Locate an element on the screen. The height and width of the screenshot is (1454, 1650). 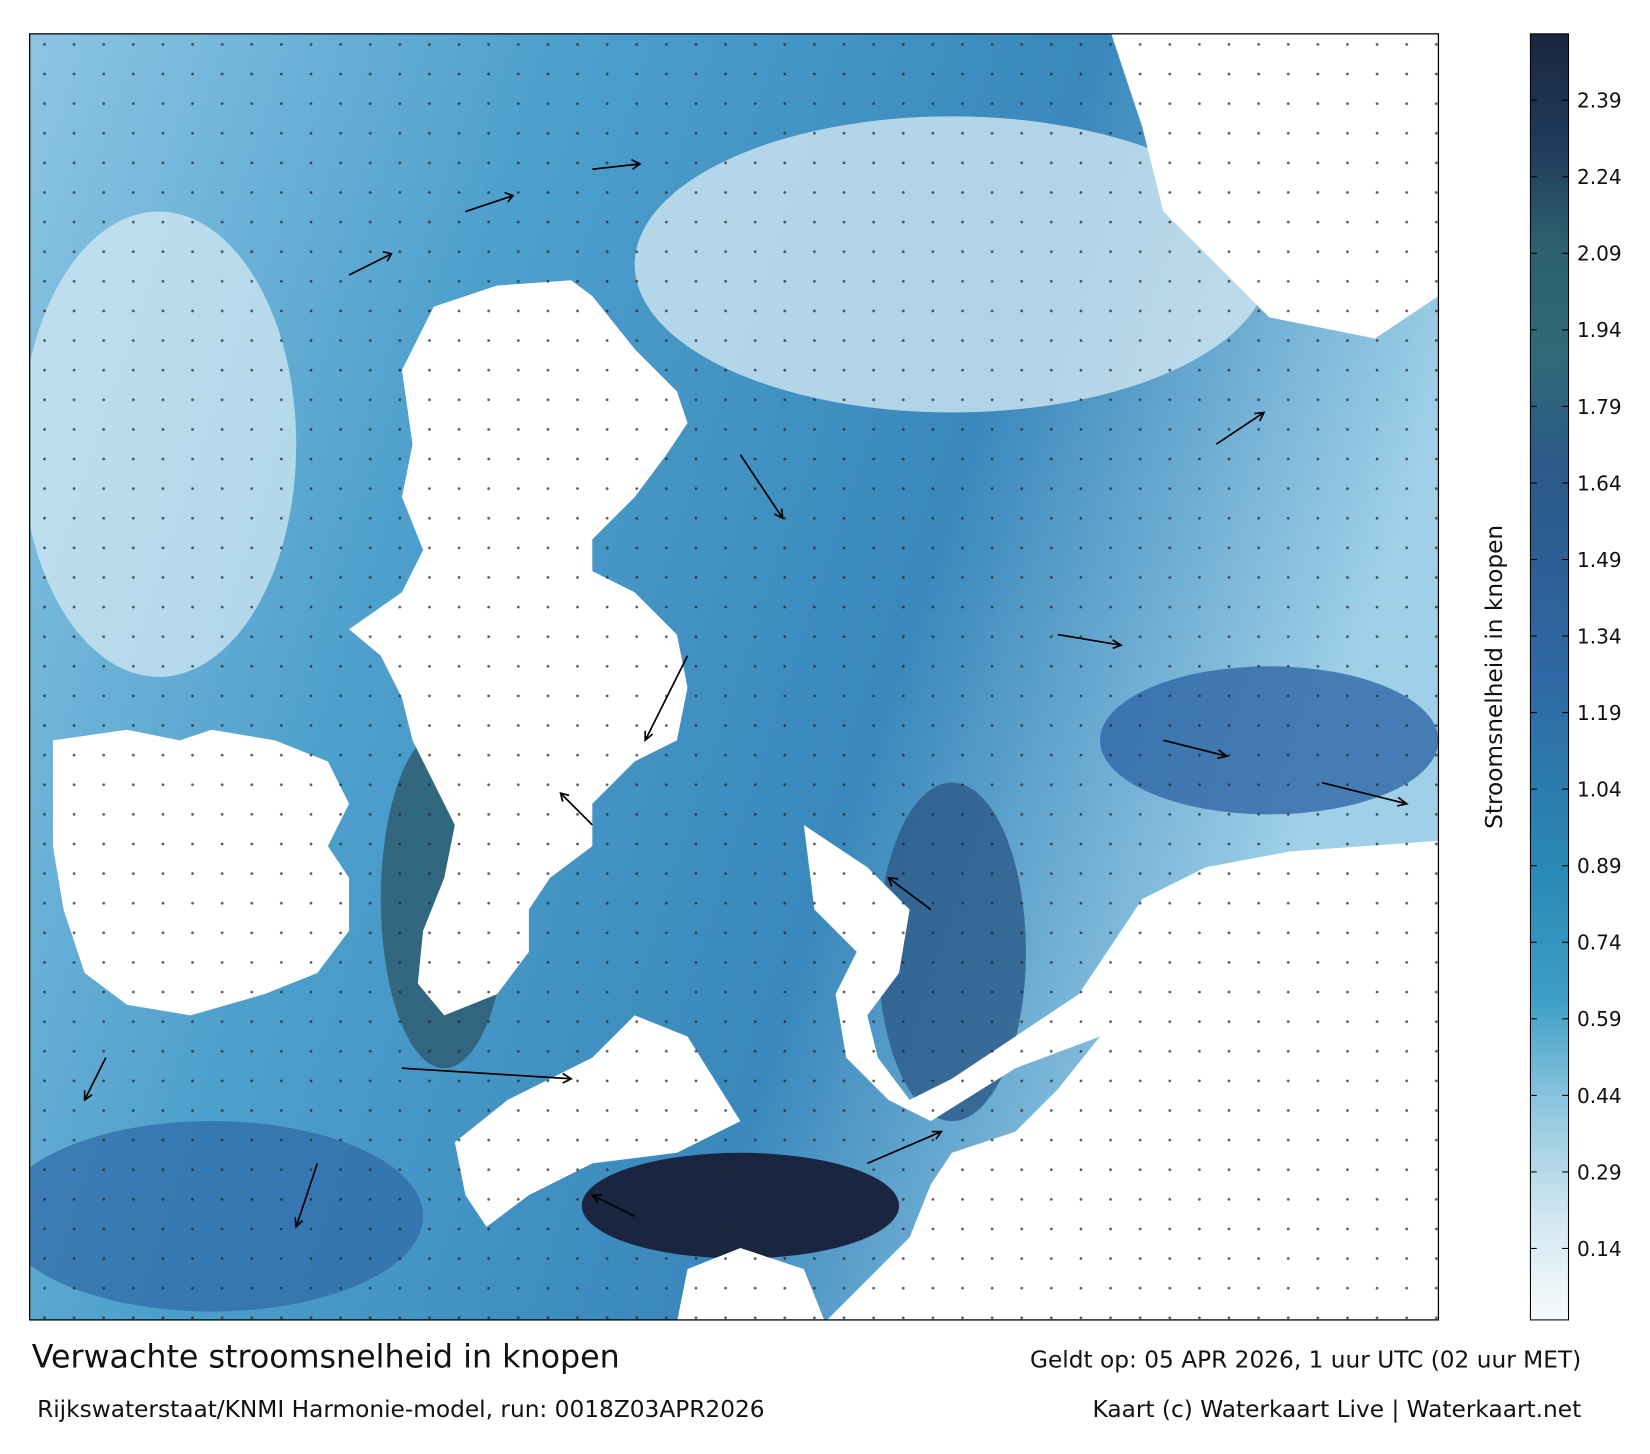
colorbar-tick-label: 0.89 is located at coordinates (1599, 866).